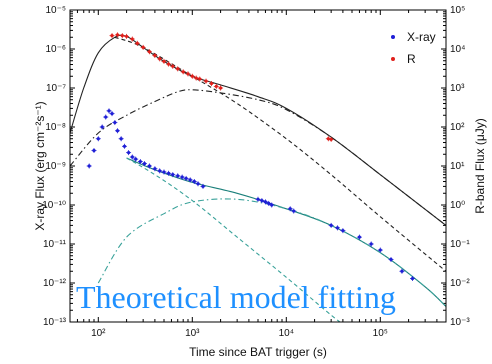 Image resolution: width=492 pixels, height=364 pixels. Describe the element at coordinates (55, 322) in the screenshot. I see `y-tick-label-left: 10⁻¹³` at that location.